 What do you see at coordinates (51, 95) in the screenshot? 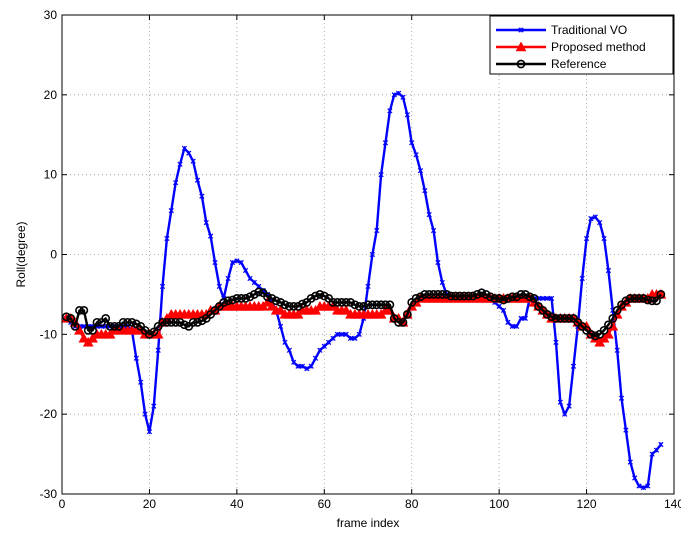
I see `y-tick-label: 20` at bounding box center [51, 95].